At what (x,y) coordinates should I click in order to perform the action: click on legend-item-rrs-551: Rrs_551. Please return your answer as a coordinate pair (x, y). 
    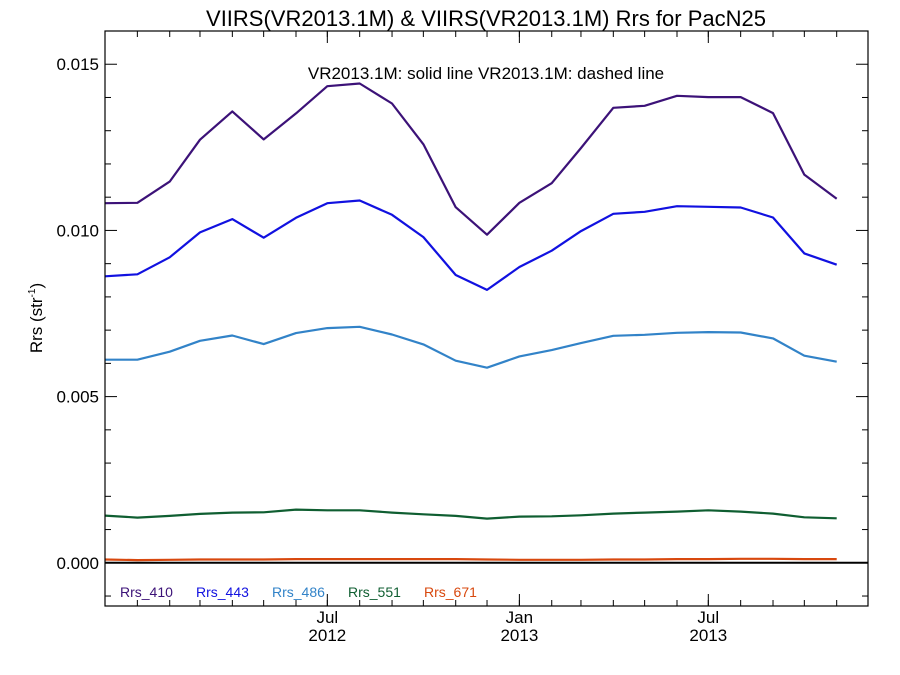
    Looking at the image, I should click on (374, 592).